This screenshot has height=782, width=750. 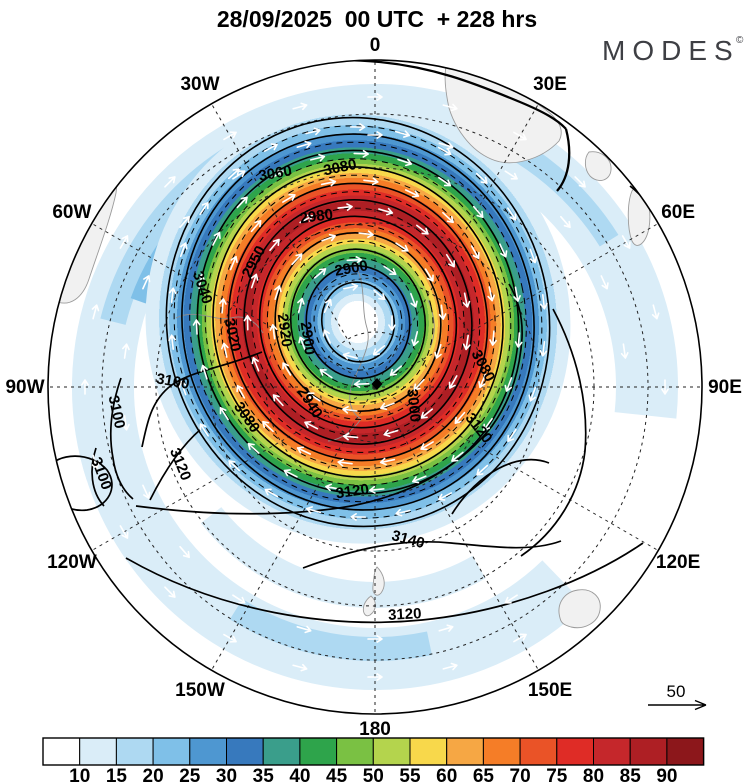 I want to click on longitude-label-150W: 150W, so click(x=200, y=690).